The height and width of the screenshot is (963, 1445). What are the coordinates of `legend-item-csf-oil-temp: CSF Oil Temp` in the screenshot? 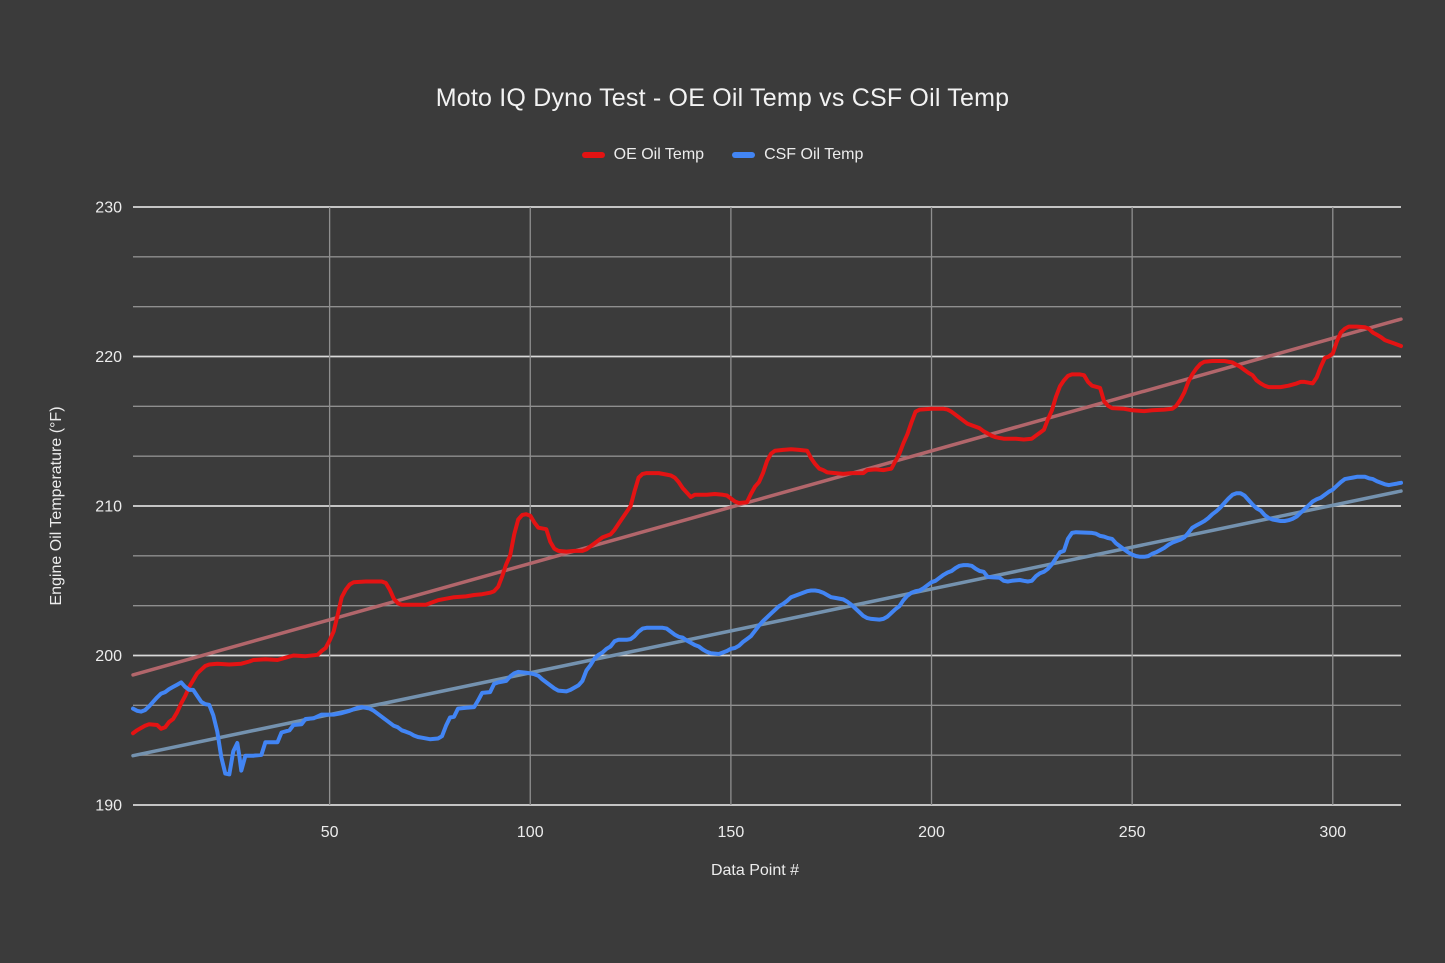 It's located at (797, 155).